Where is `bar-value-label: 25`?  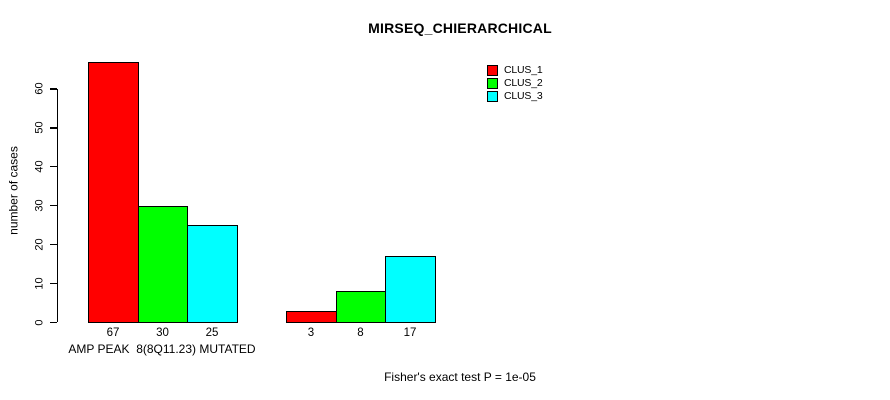 bar-value-label: 25 is located at coordinates (212, 333).